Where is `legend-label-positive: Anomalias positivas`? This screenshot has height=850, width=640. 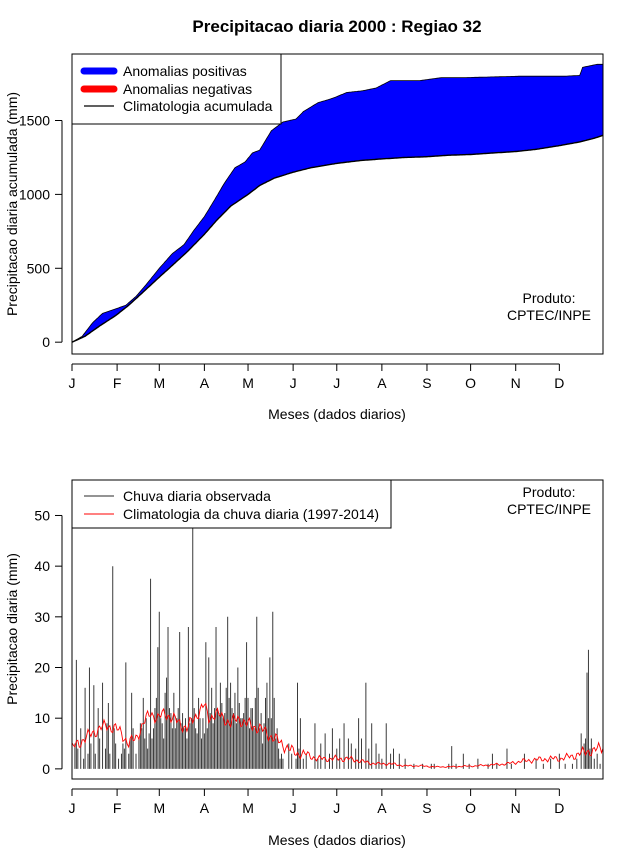 legend-label-positive: Anomalias positivas is located at coordinates (185, 71).